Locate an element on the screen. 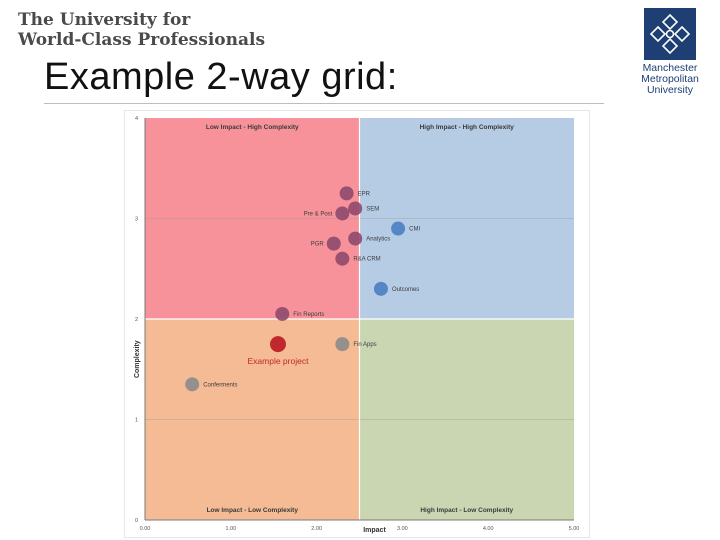  university-crest-icon is located at coordinates (670, 34).